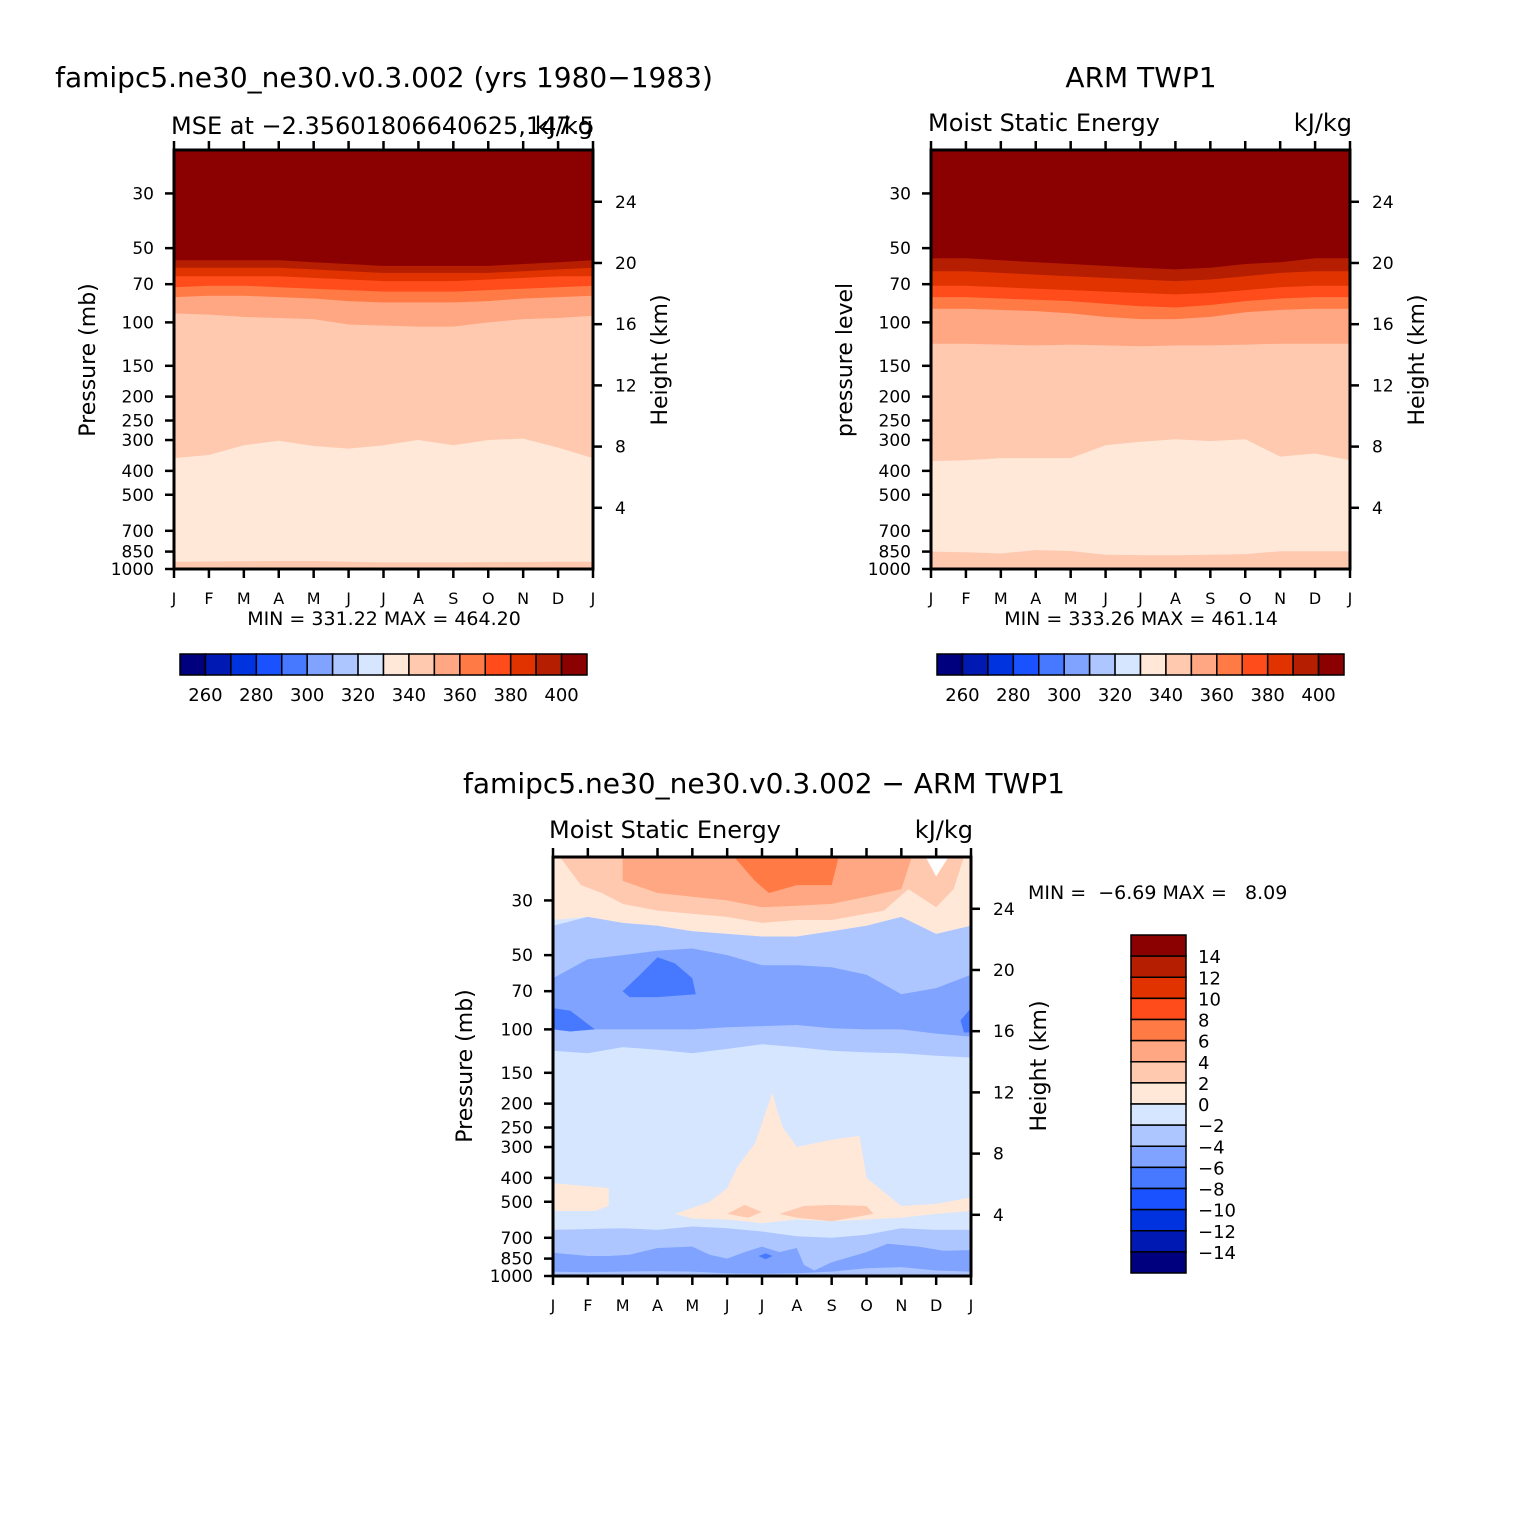  What do you see at coordinates (138, 422) in the screenshot?
I see `y-tick-label: 250` at bounding box center [138, 422].